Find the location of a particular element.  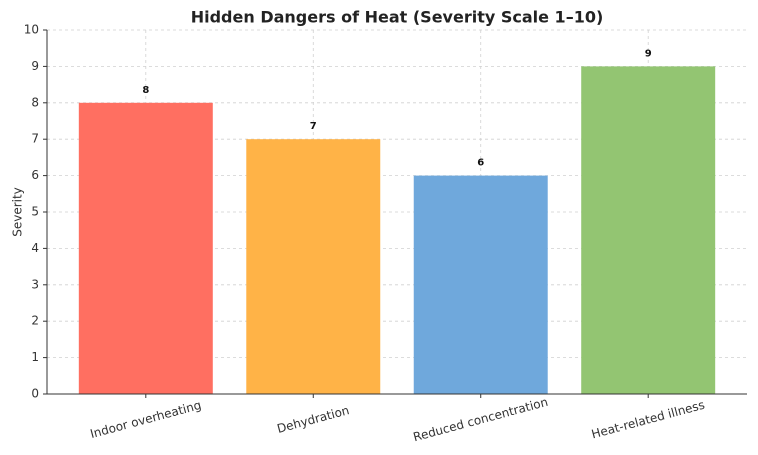

x-tick-label: Heat-related illness is located at coordinates (648, 420).